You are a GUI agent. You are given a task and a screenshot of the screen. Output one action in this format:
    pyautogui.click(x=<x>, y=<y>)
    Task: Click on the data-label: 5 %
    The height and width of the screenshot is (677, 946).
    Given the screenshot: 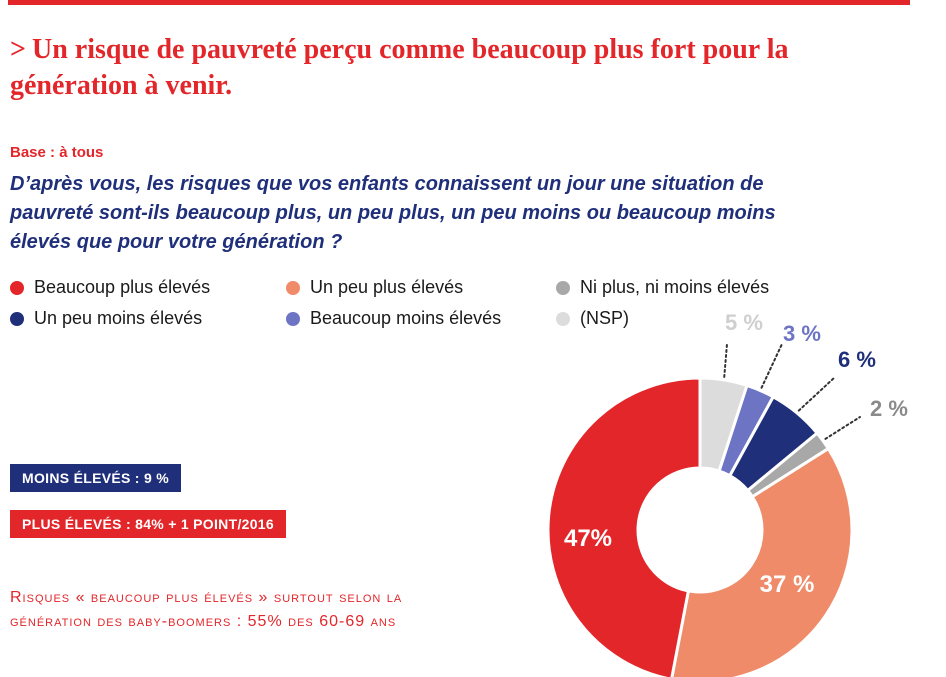 What is the action you would take?
    pyautogui.click(x=744, y=322)
    